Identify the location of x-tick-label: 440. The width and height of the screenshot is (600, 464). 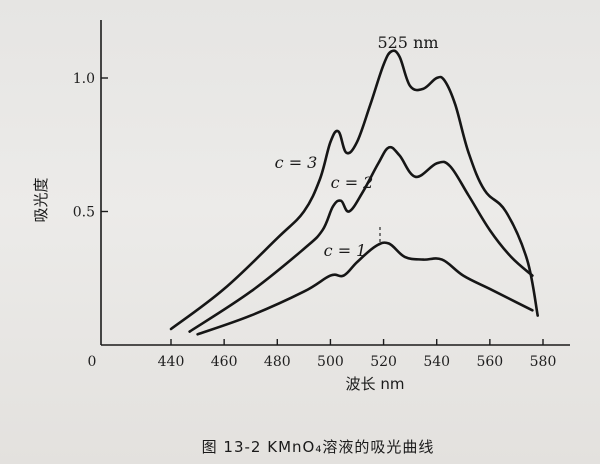
(171, 362).